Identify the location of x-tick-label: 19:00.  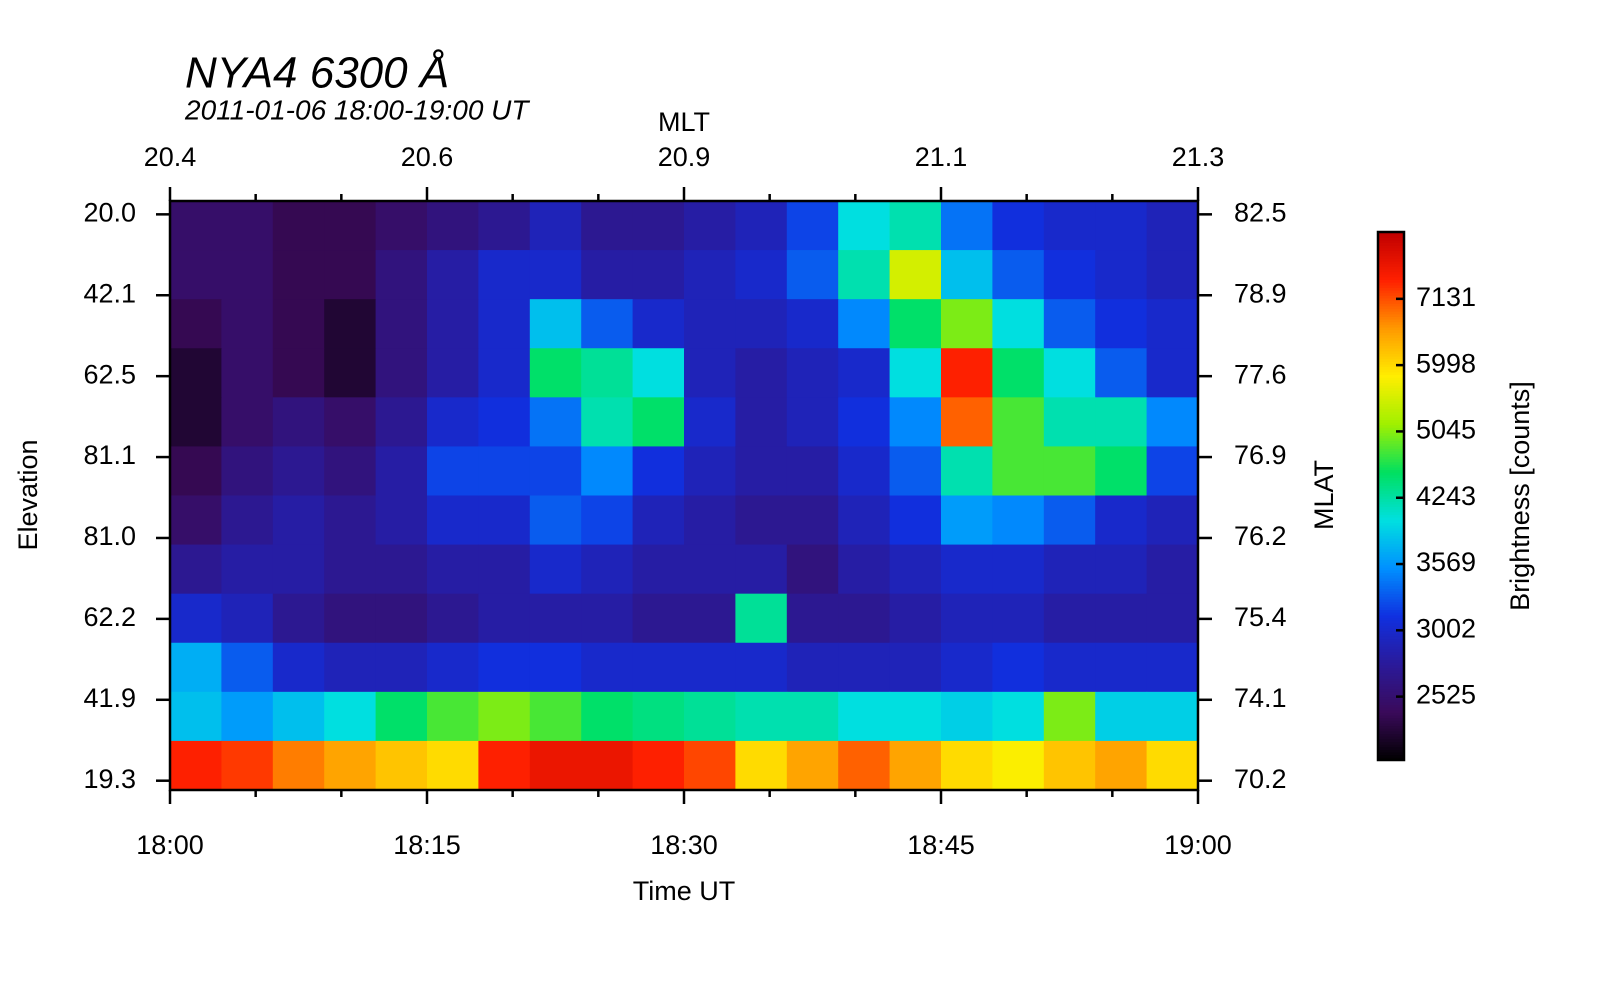
(1198, 845).